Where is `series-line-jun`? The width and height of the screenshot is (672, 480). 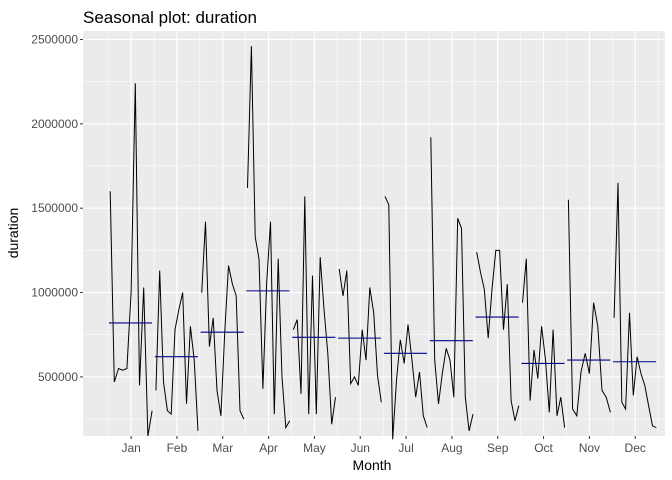 series-line-jun is located at coordinates (360, 335).